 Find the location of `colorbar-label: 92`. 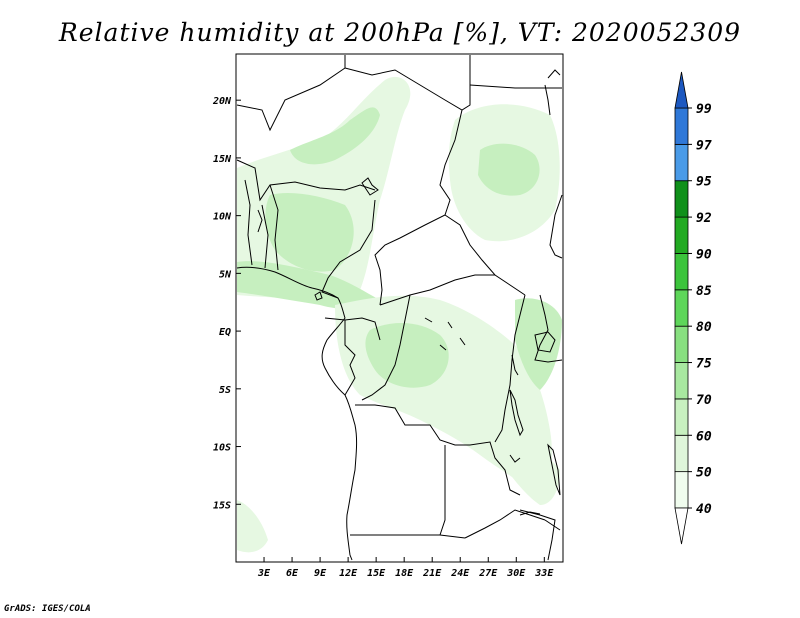

colorbar-label: 92 is located at coordinates (704, 218).